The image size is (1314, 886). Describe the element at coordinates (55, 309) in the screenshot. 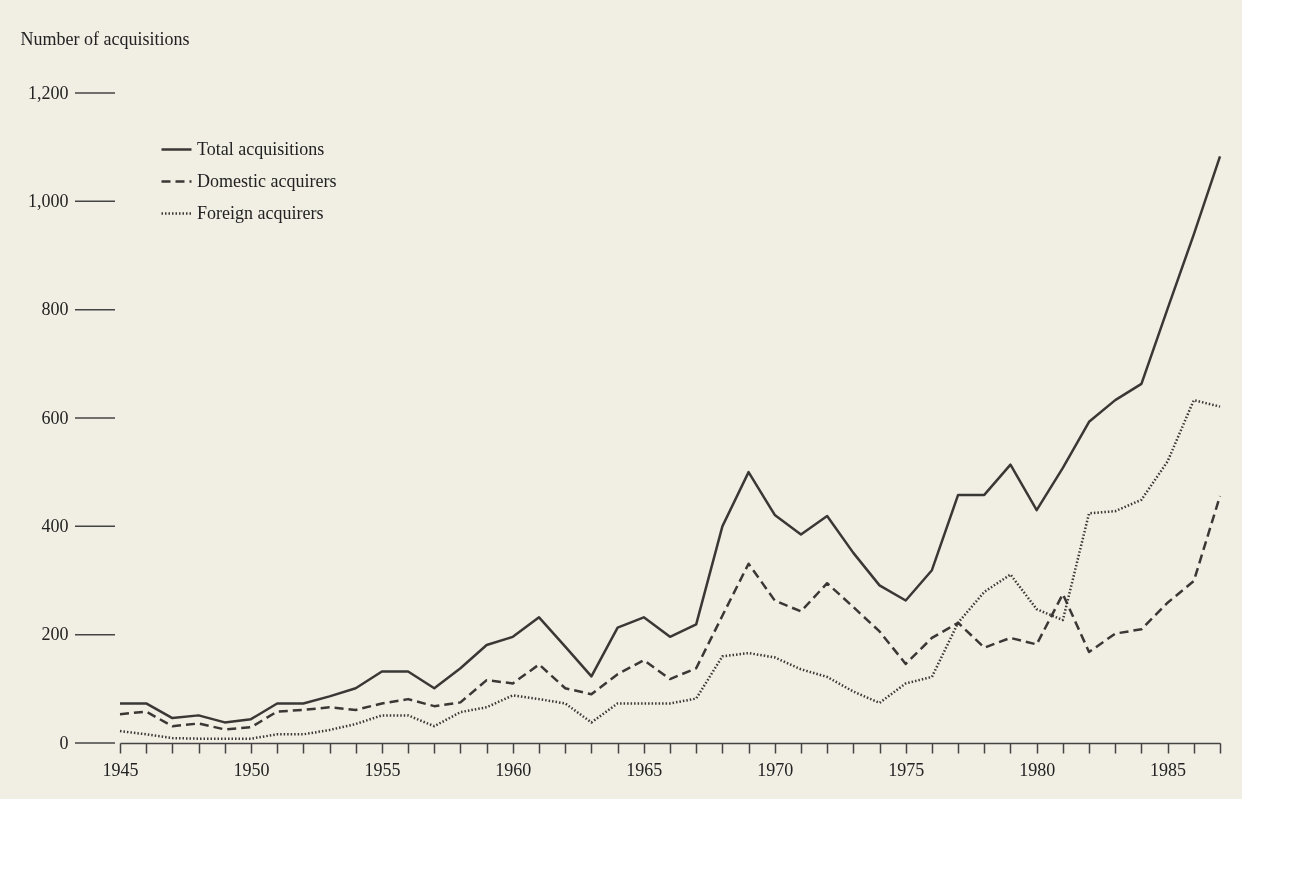

I see `y-tick-label: 800` at that location.